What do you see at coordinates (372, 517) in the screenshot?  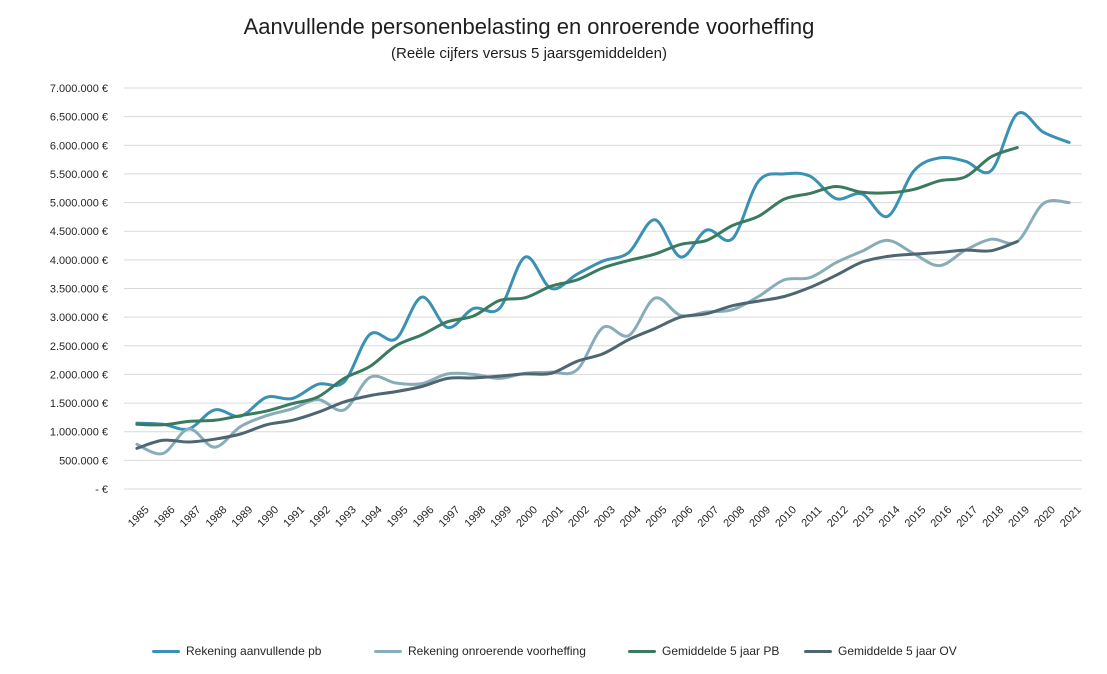 I see `x-tick-label: 1994` at bounding box center [372, 517].